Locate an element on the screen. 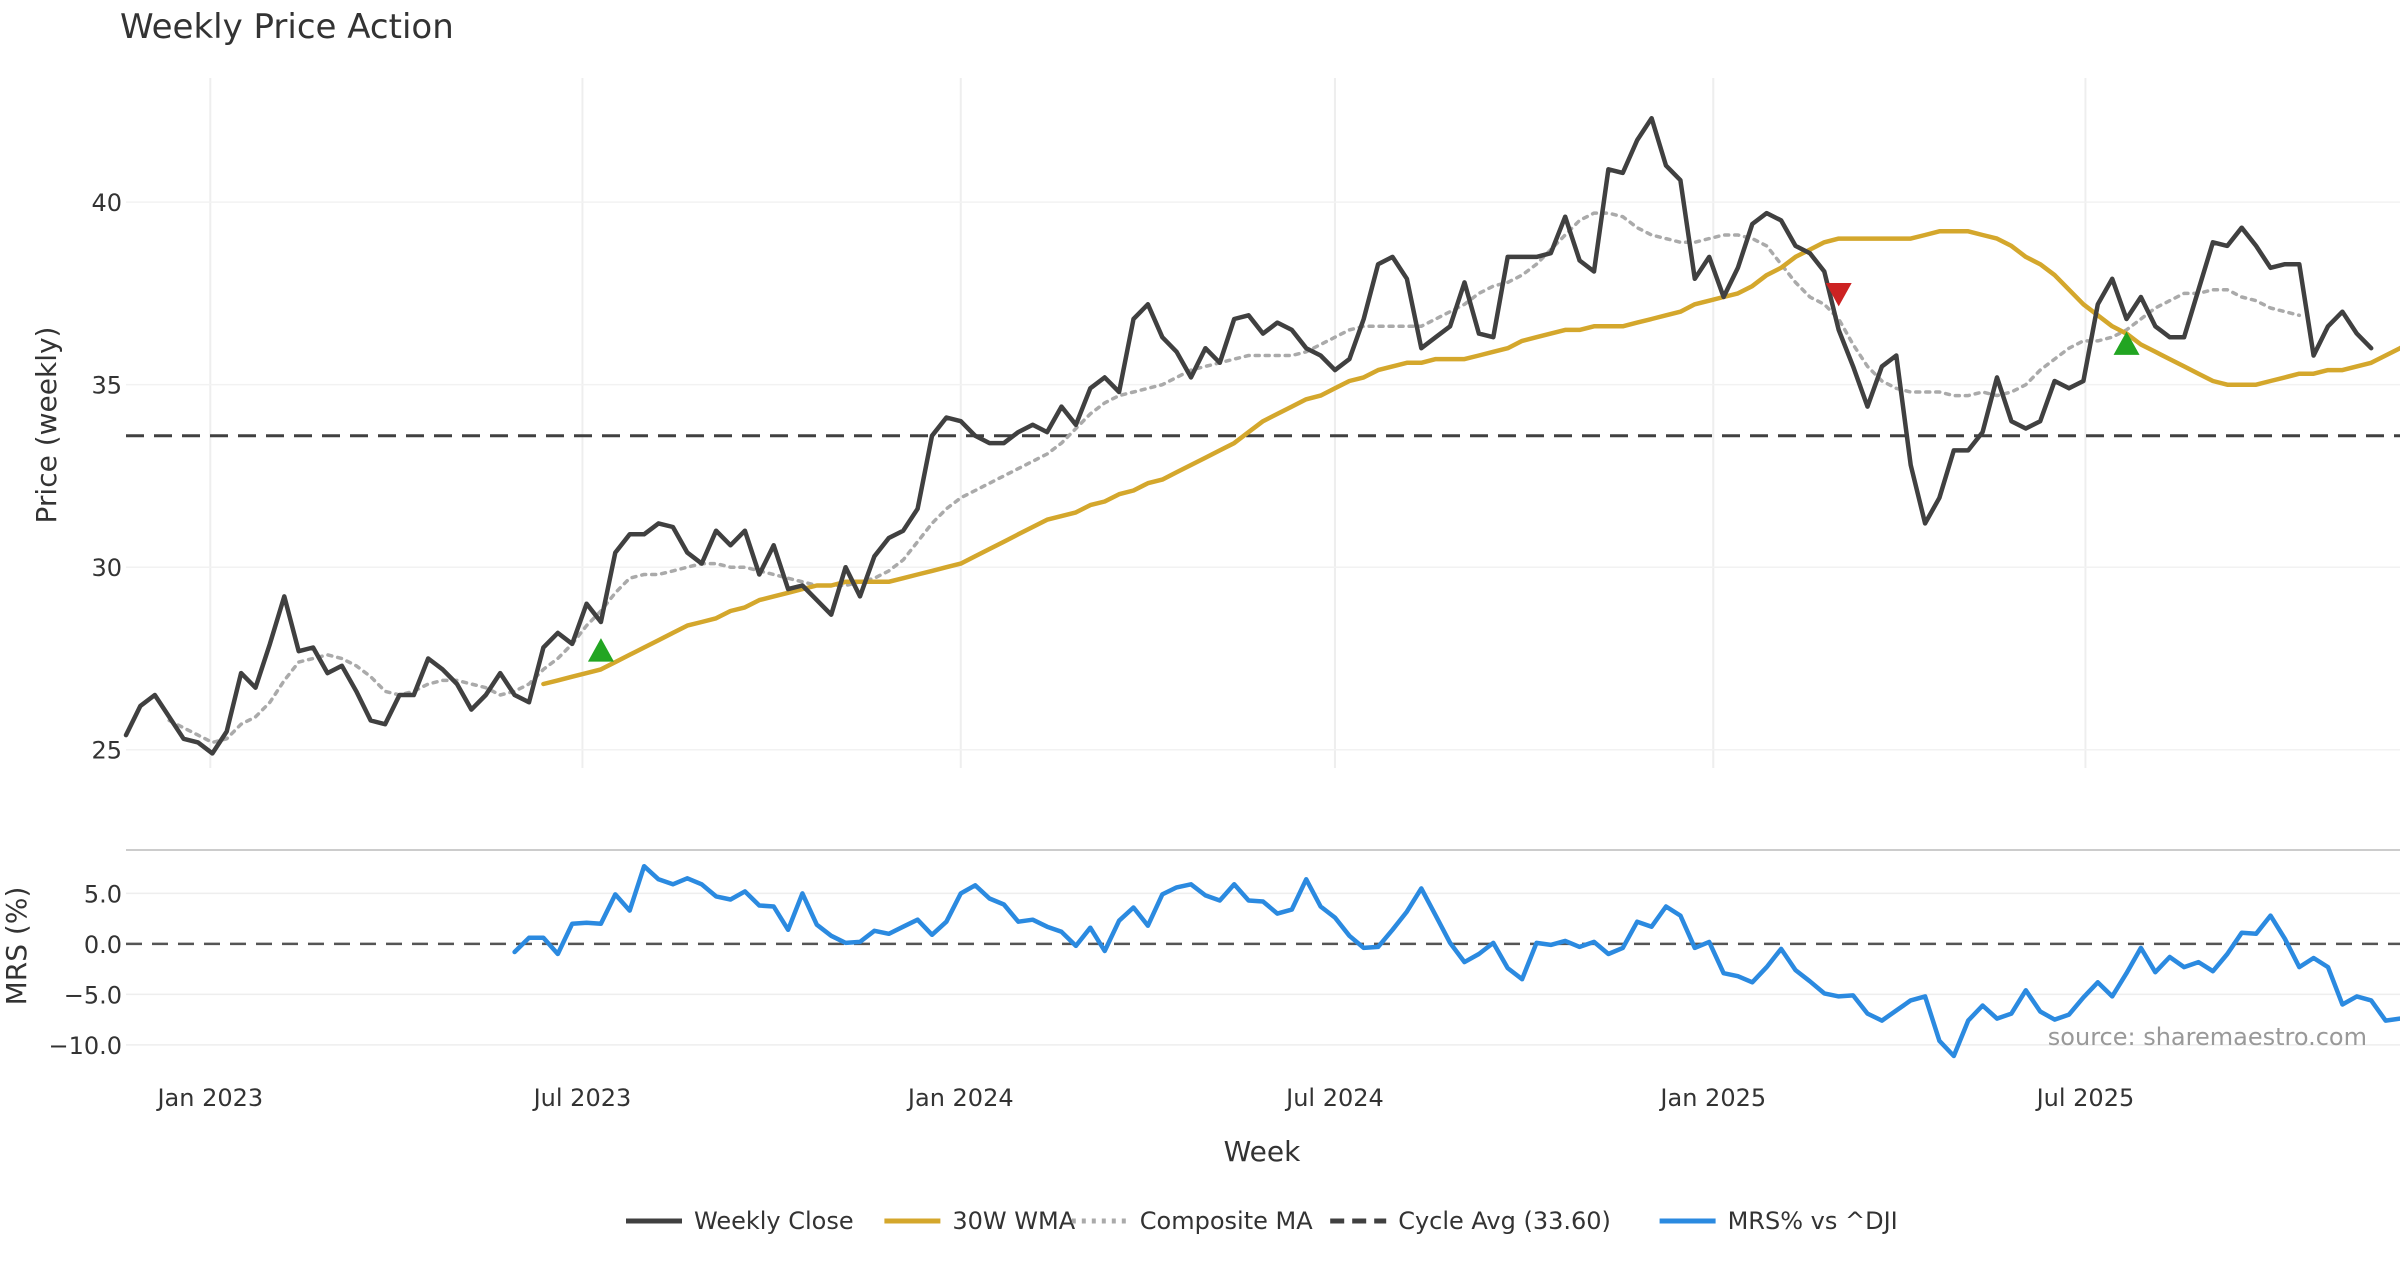  mrs-y-tick-label: −5.0 is located at coordinates (93, 995).